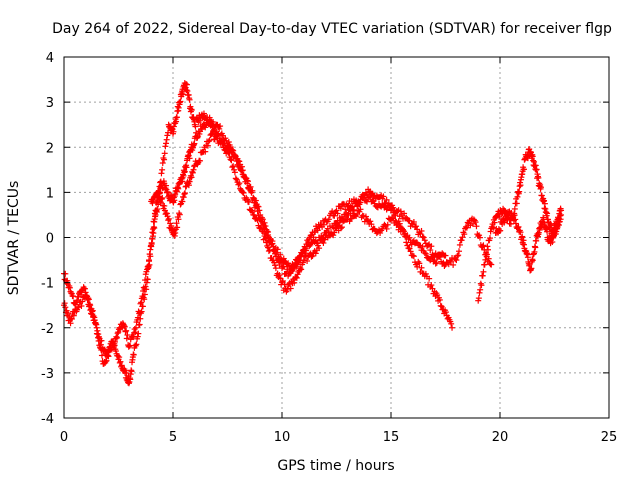  I want to click on y-tick-label: -2, so click(47, 329).